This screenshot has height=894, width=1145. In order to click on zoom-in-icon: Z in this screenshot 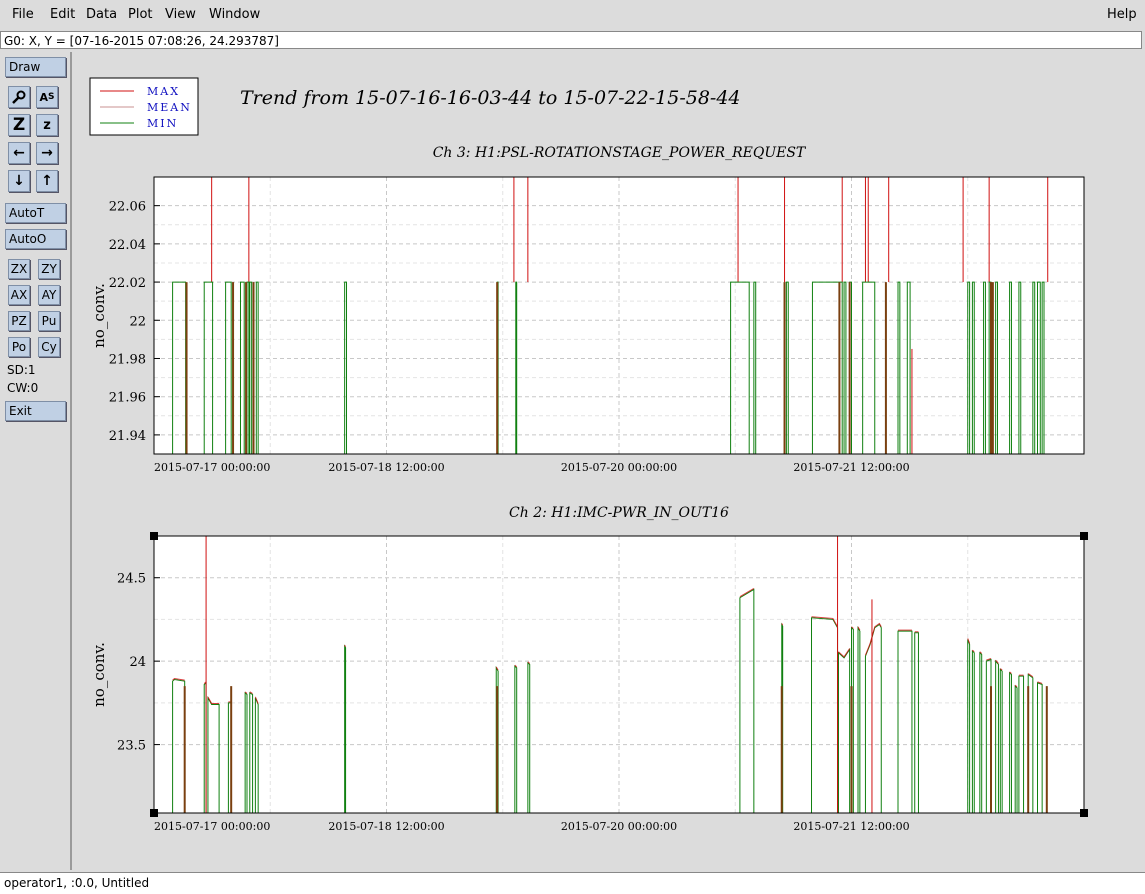, I will do `click(19, 125)`.